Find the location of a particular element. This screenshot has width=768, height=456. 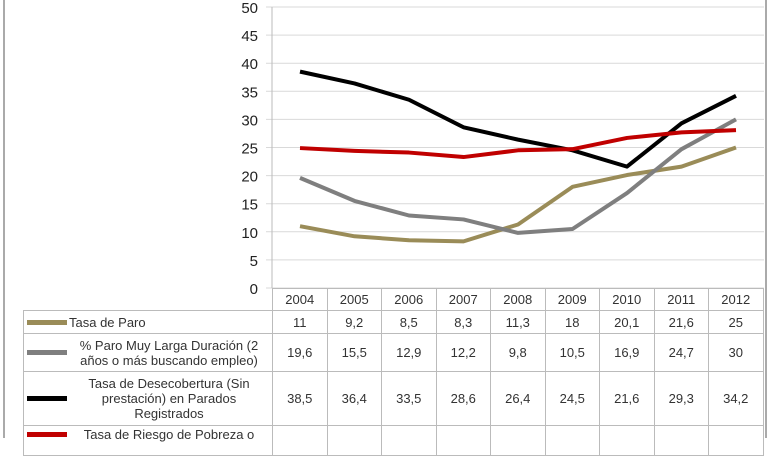

legend-label: Tasa de Paro is located at coordinates (107, 323).